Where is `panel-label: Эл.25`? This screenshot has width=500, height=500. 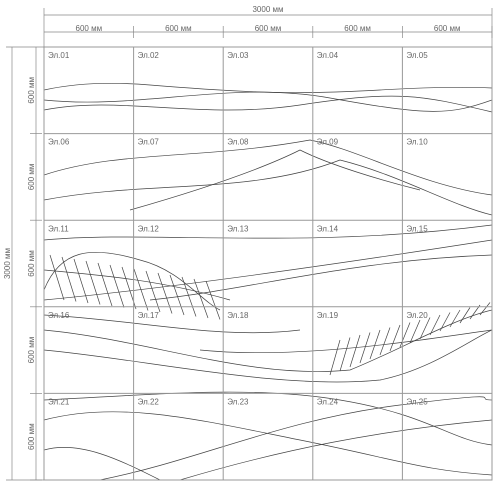
panel-label: Эл.25 is located at coordinates (417, 402).